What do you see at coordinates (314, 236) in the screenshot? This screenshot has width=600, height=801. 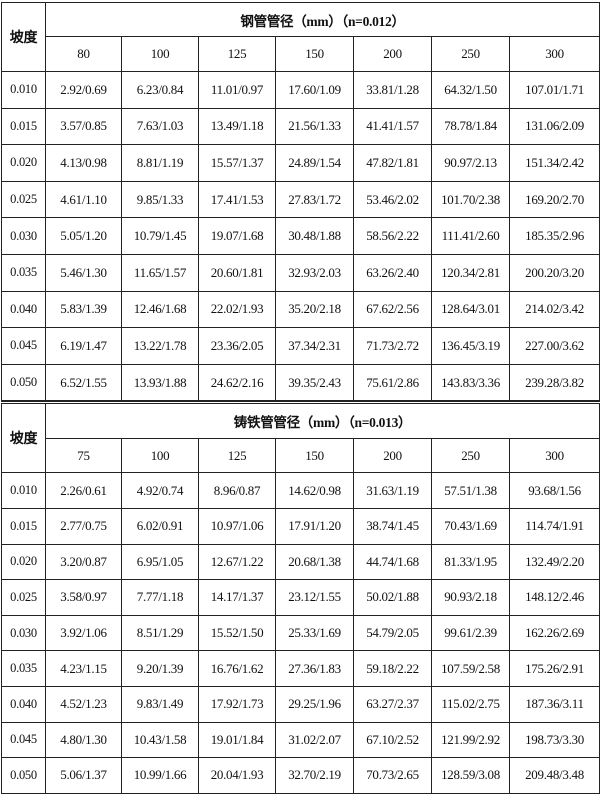 I see `flow-velocity-cell: 30.48/1.88` at bounding box center [314, 236].